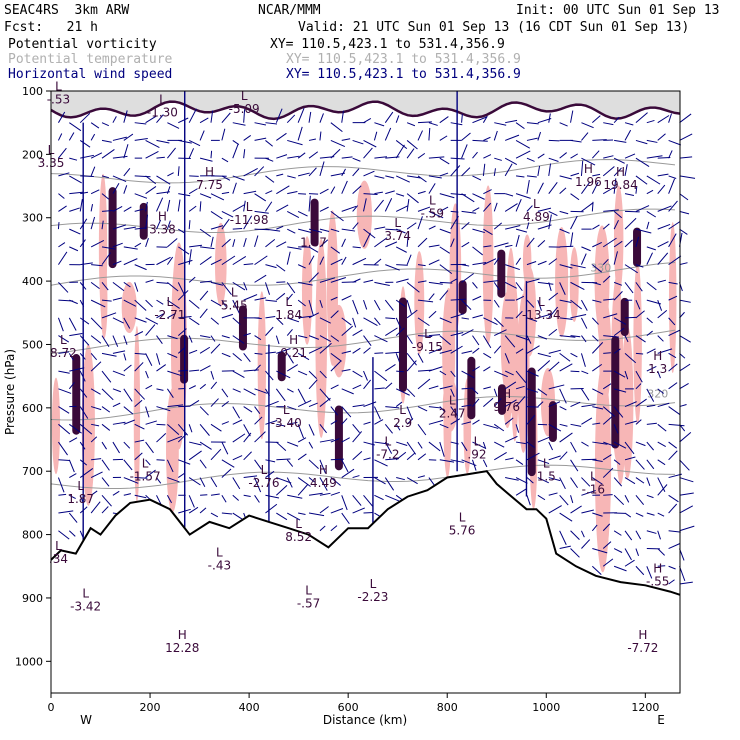 This screenshot has width=740, height=740. What do you see at coordinates (32, 471) in the screenshot?
I see `y-tick-label: 700` at bounding box center [32, 471].